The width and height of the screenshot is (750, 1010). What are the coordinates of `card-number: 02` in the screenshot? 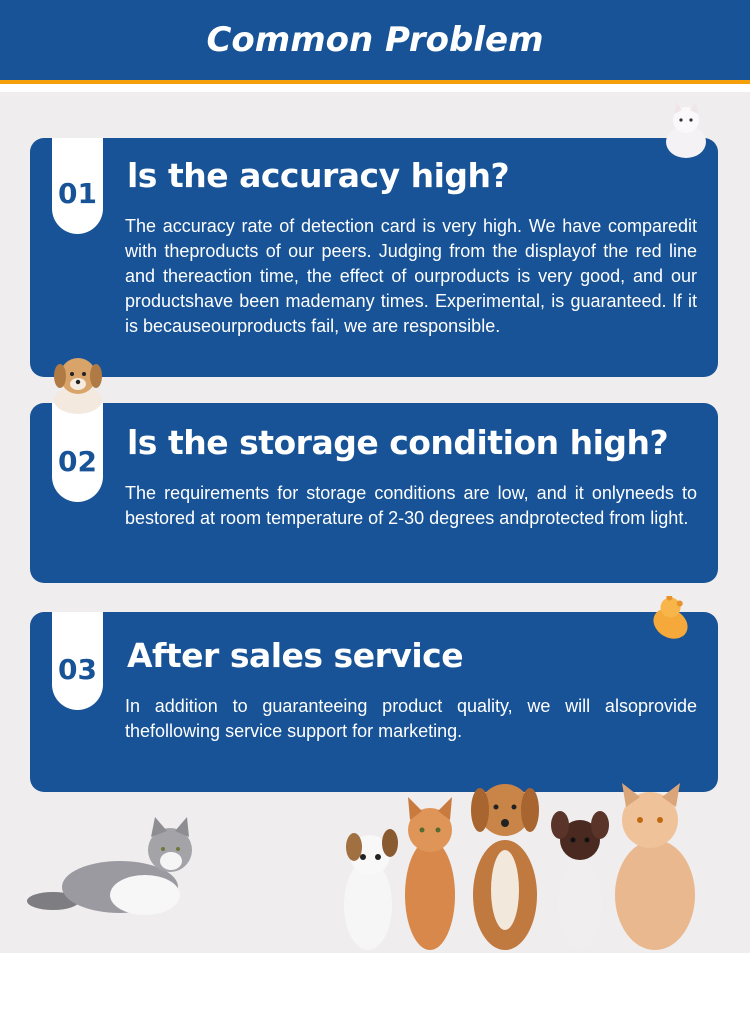 It's located at (77, 461).